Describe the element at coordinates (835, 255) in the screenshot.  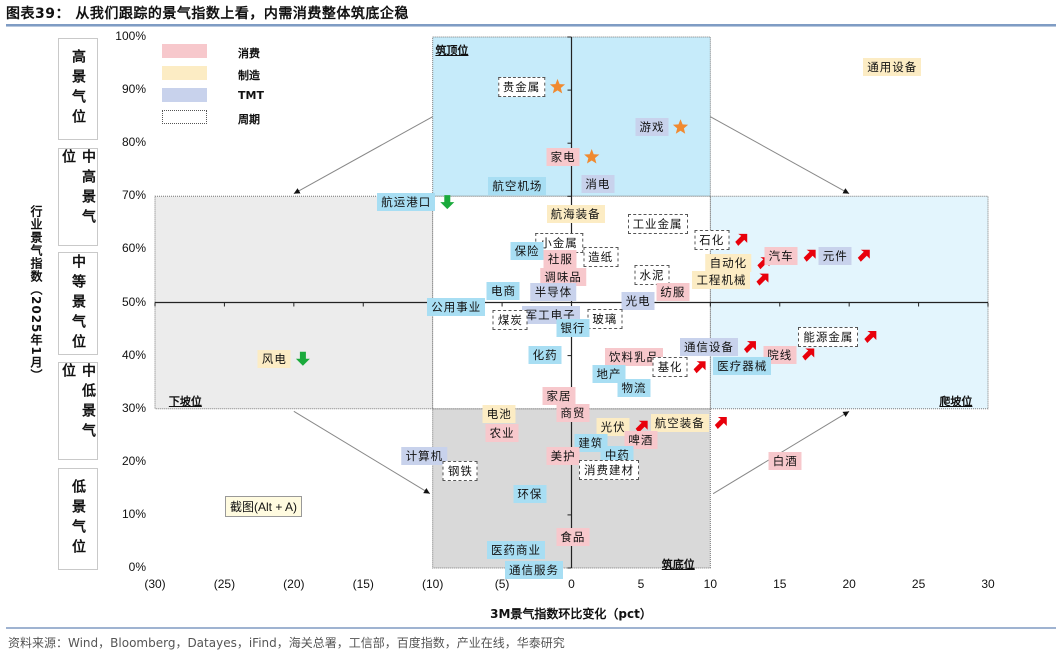
I see `point-label: 元件` at that location.